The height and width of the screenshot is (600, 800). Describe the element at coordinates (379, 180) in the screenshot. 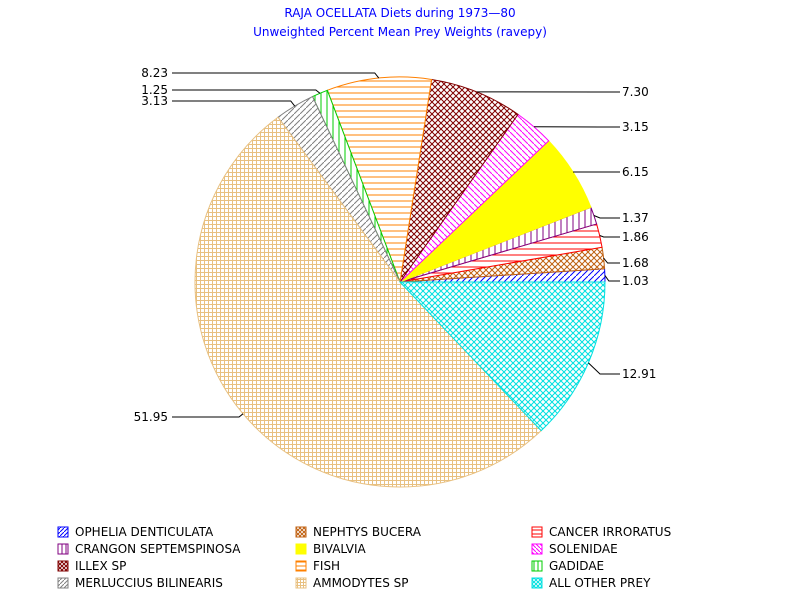

I see `slice-fish` at that location.